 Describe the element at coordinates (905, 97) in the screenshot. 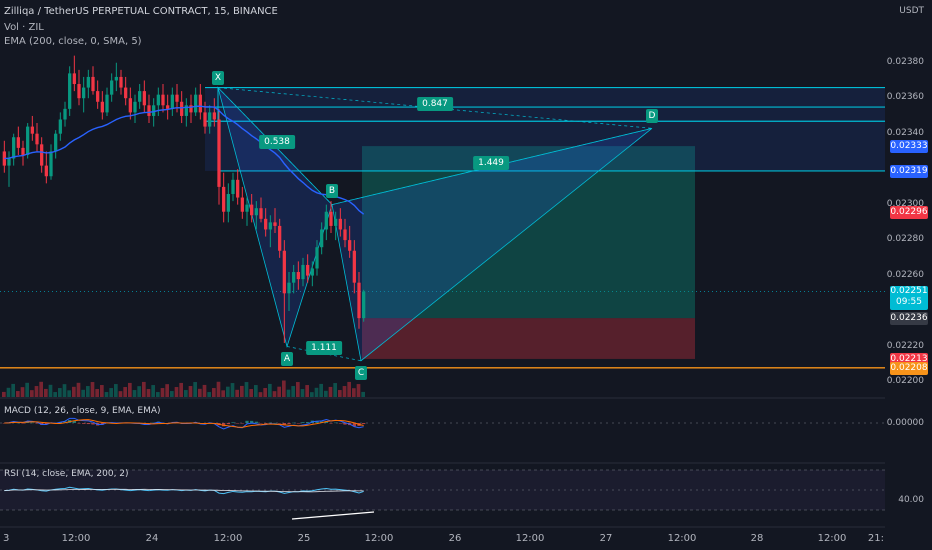

I see `price-tick: 0.02360` at that location.